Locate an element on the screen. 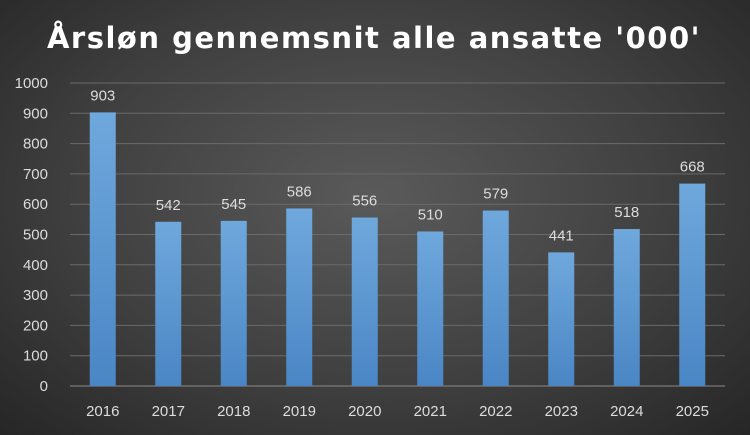 Image resolution: width=750 pixels, height=435 pixels. y-tick-label: 300 is located at coordinates (35, 295).